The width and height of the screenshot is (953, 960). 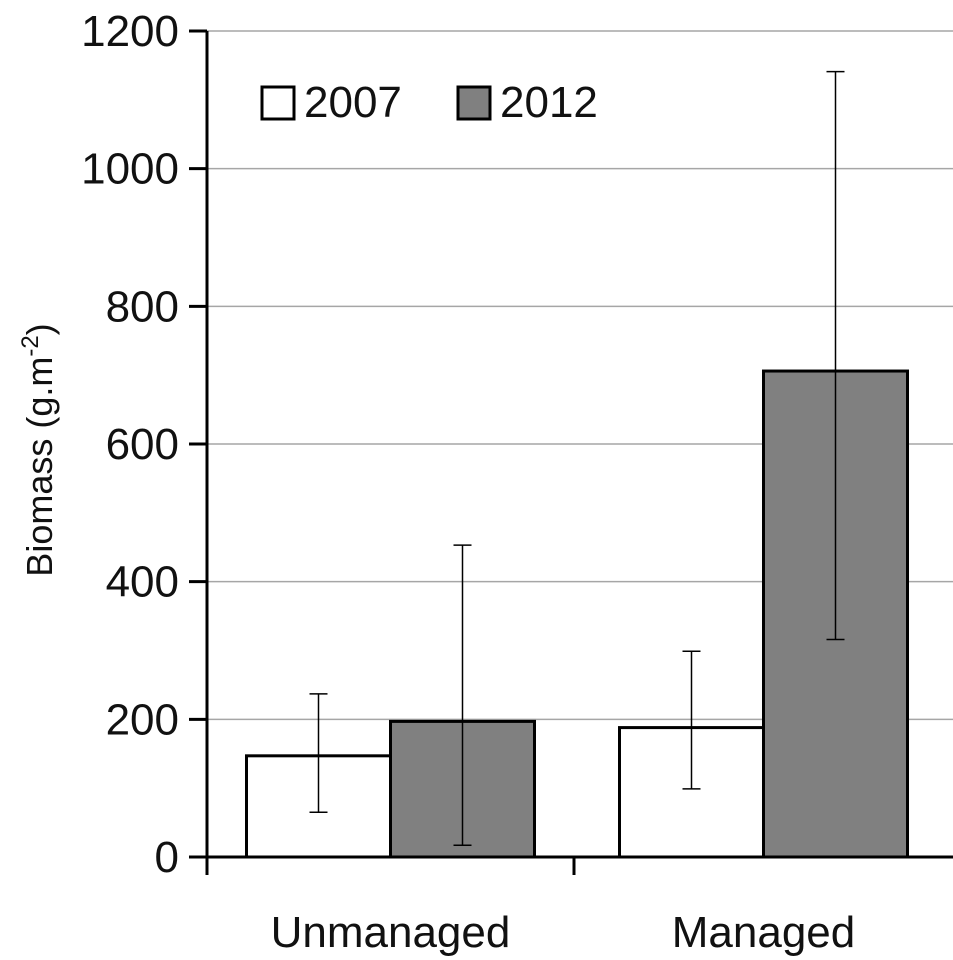 What do you see at coordinates (39, 467) in the screenshot?
I see `y-axis-label-main: Biomass (g.m` at bounding box center [39, 467].